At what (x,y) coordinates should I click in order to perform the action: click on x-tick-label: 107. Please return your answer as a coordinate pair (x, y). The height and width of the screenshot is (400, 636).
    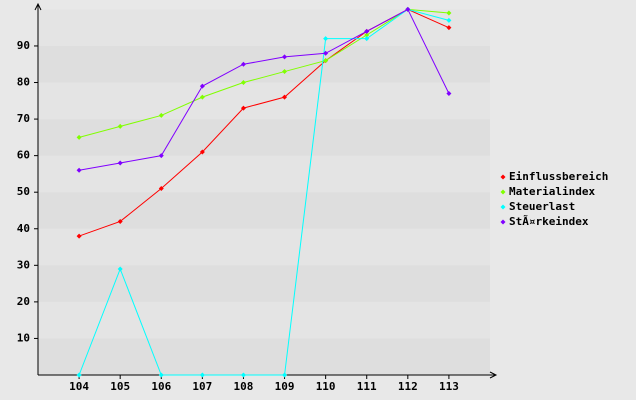
    Looking at the image, I should click on (202, 386).